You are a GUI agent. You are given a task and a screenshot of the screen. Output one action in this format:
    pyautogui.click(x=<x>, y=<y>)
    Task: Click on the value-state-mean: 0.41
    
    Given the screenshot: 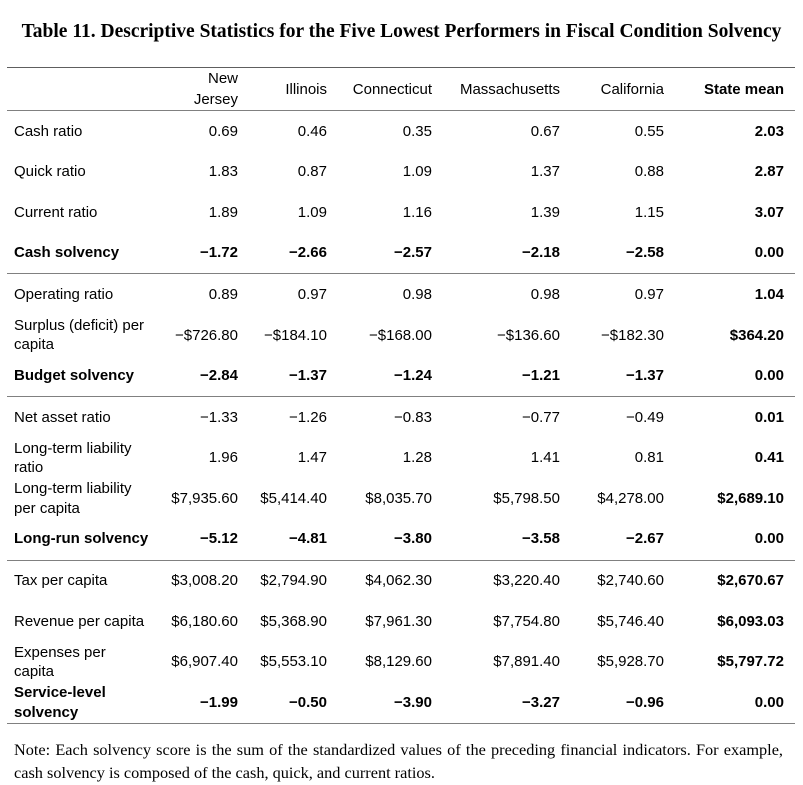 What is the action you would take?
    pyautogui.click(x=769, y=458)
    